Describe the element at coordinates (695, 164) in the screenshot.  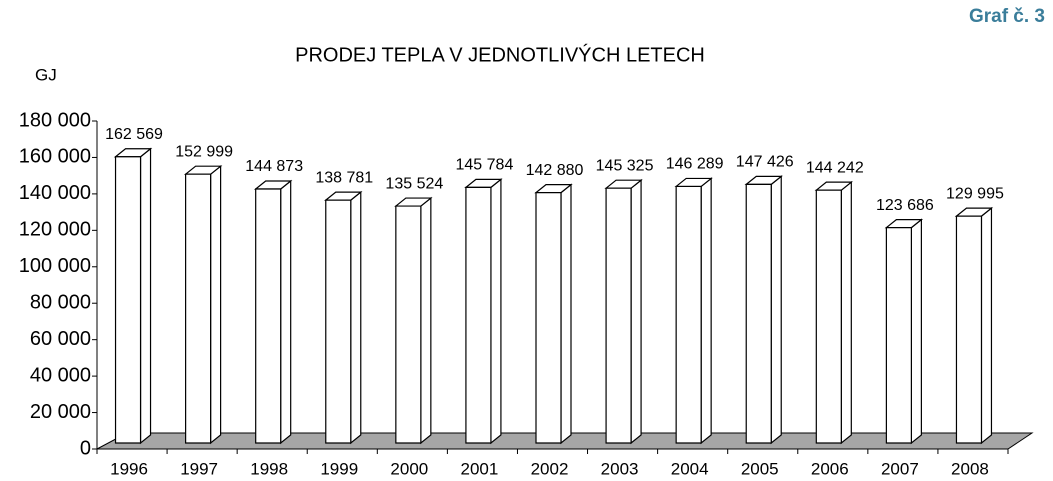
I see `value-label: 146 289` at that location.